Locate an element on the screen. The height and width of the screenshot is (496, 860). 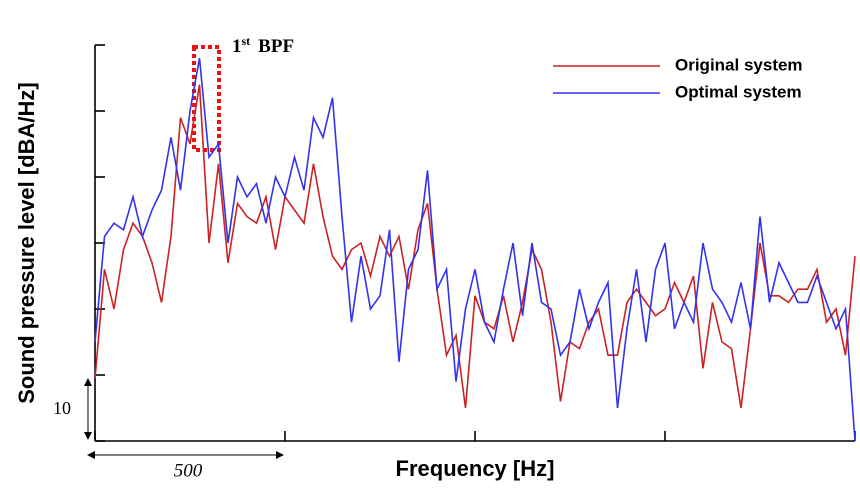
highlight-box is located at coordinates (206, 98).